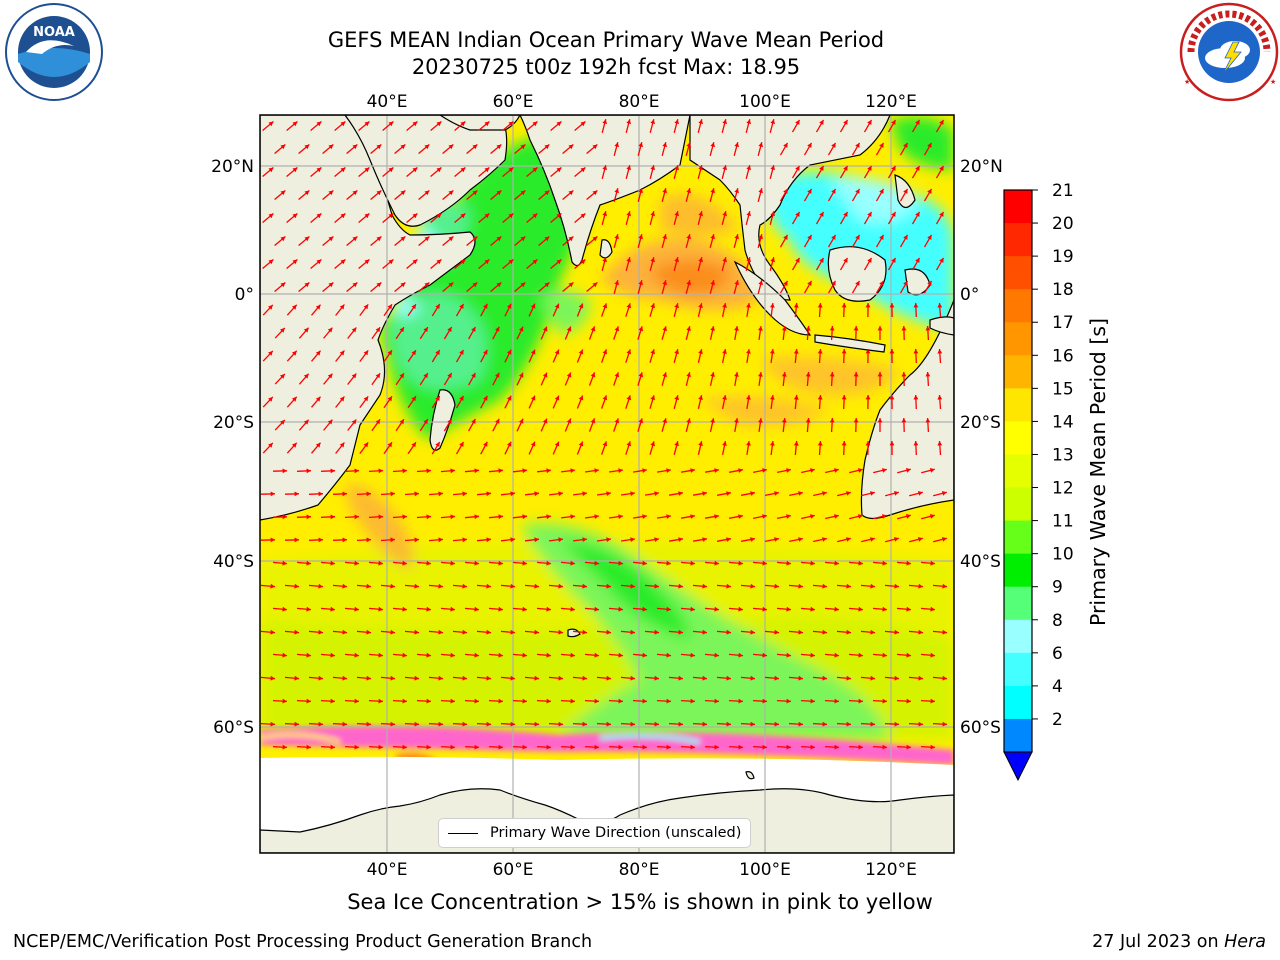  Describe the element at coordinates (1063, 389) in the screenshot. I see `colorbar-tick-label: 15` at that location.